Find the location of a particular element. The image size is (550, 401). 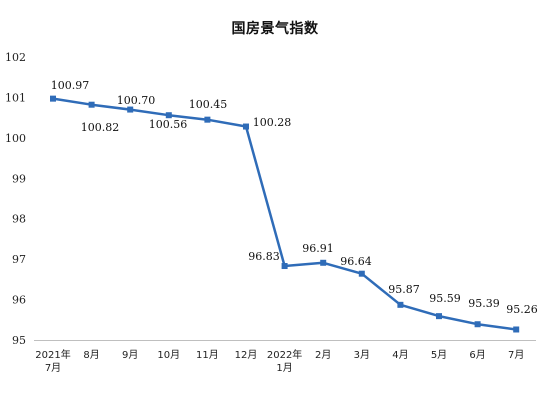

x-tick-label: 8月 is located at coordinates (91, 355).